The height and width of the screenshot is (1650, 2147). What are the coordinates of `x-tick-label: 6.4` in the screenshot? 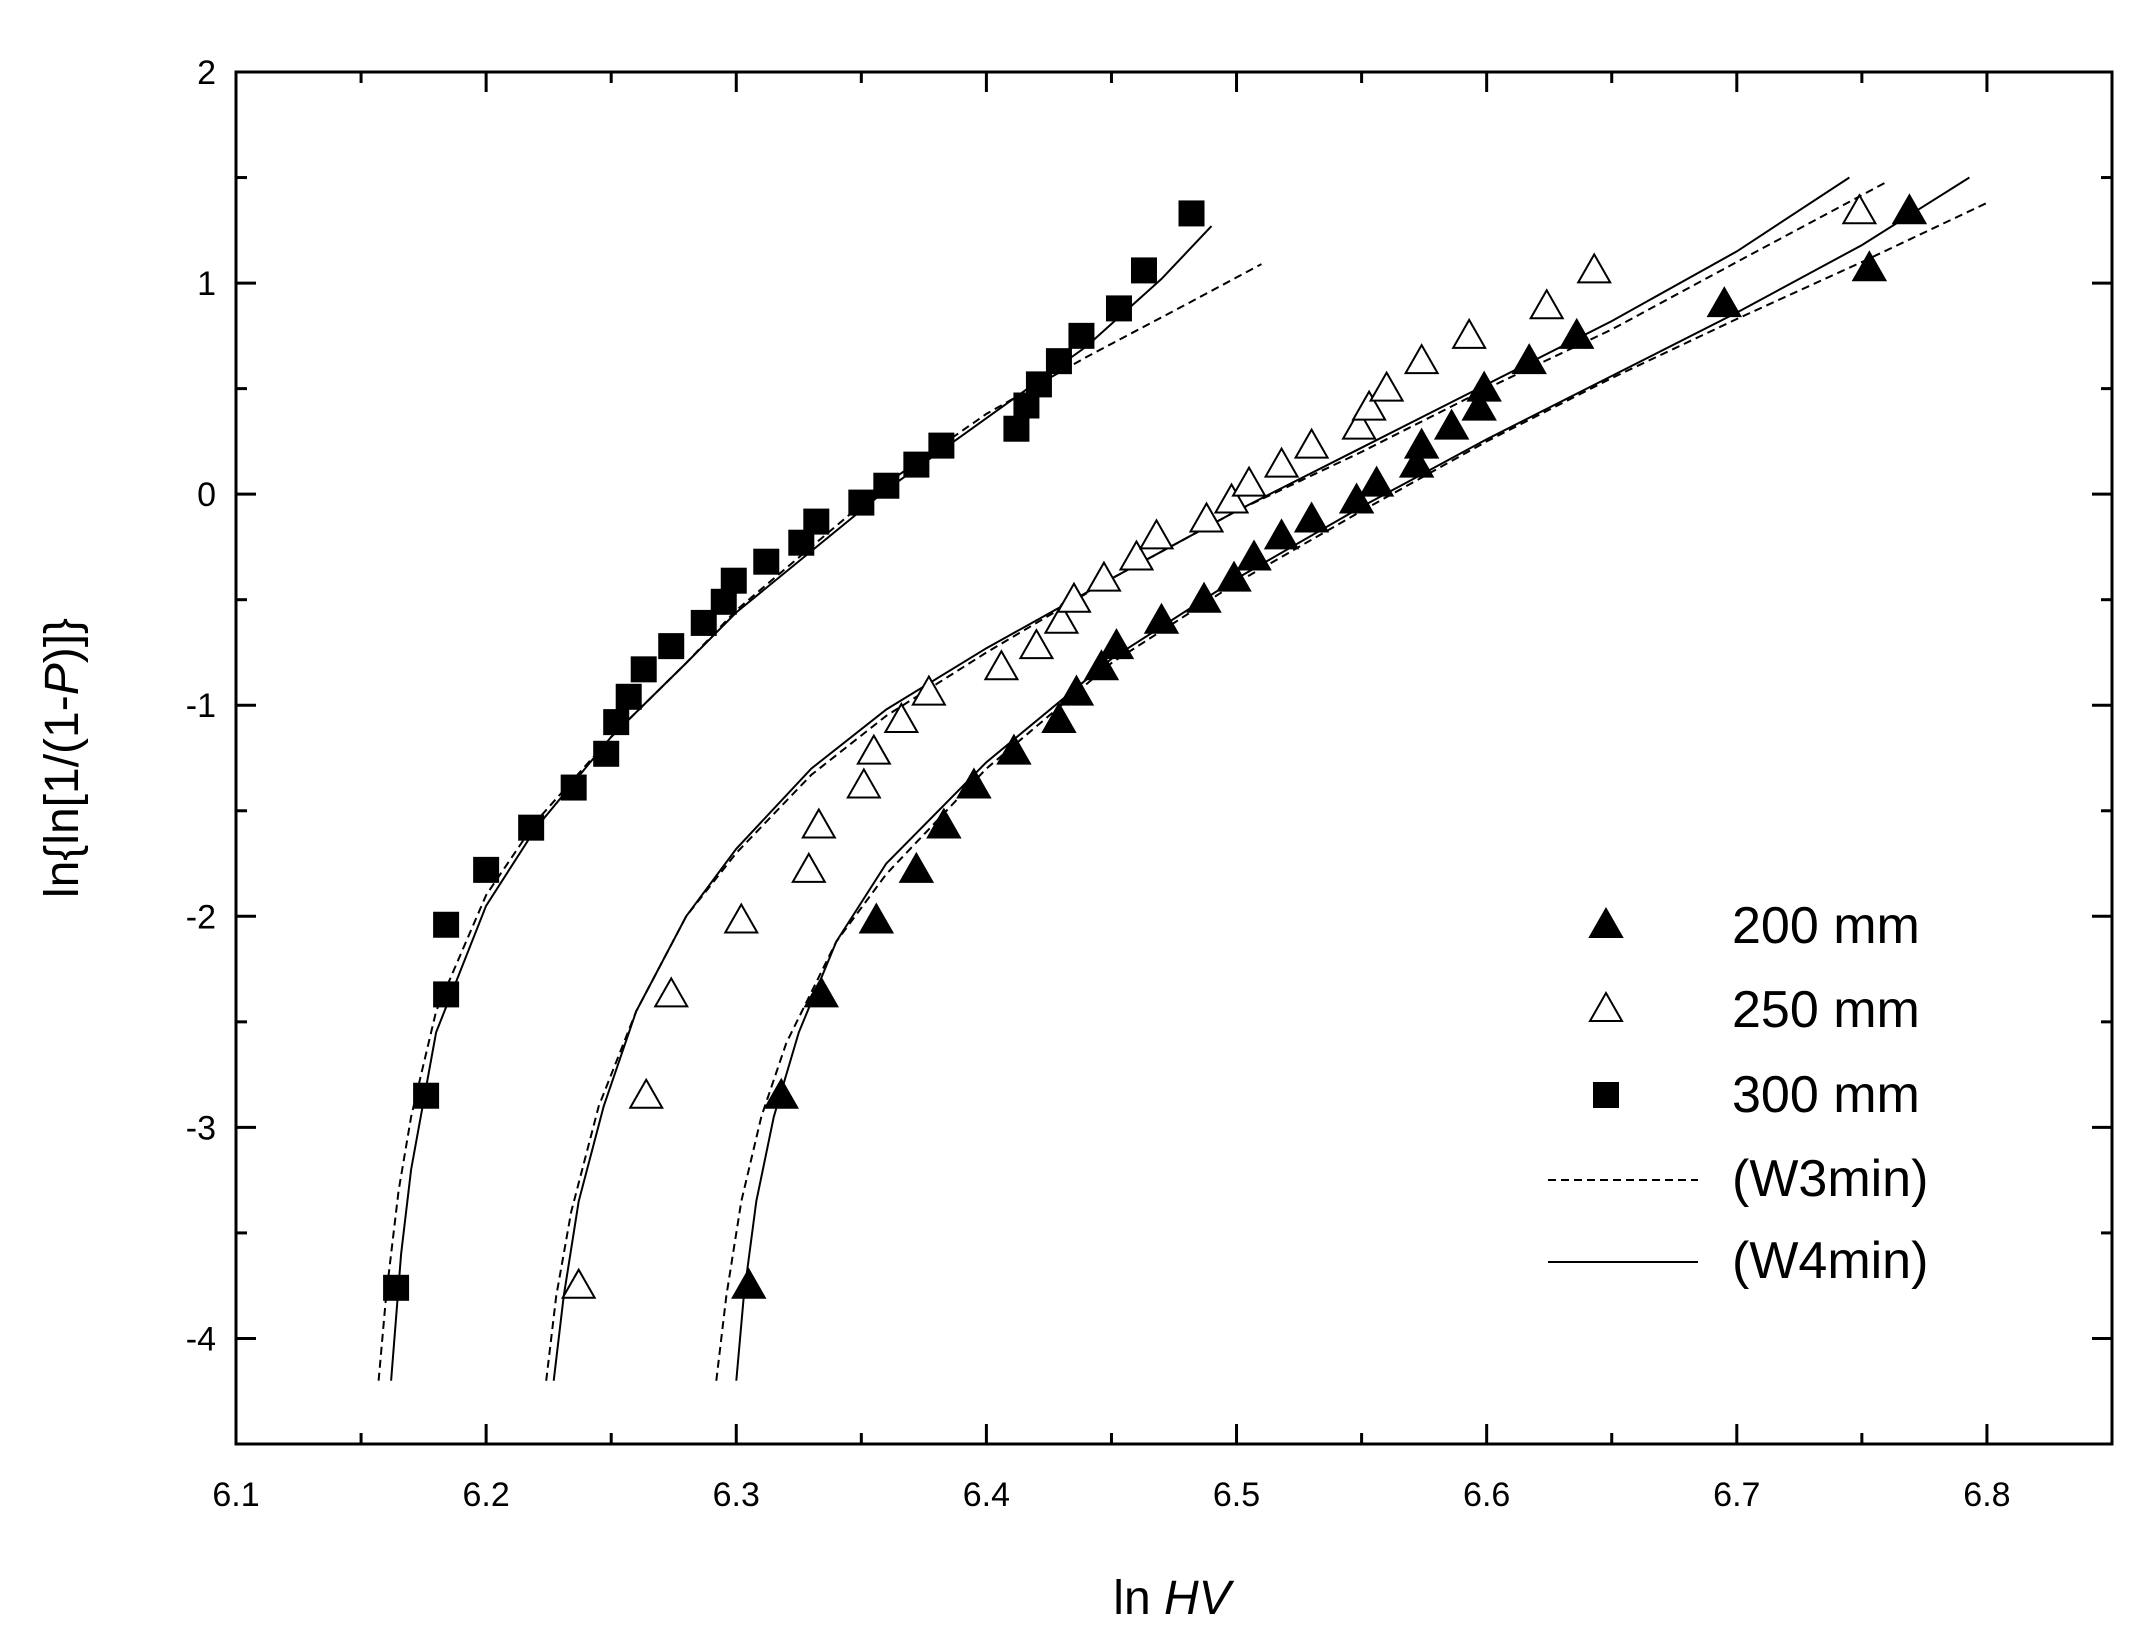 It's located at (986, 1495).